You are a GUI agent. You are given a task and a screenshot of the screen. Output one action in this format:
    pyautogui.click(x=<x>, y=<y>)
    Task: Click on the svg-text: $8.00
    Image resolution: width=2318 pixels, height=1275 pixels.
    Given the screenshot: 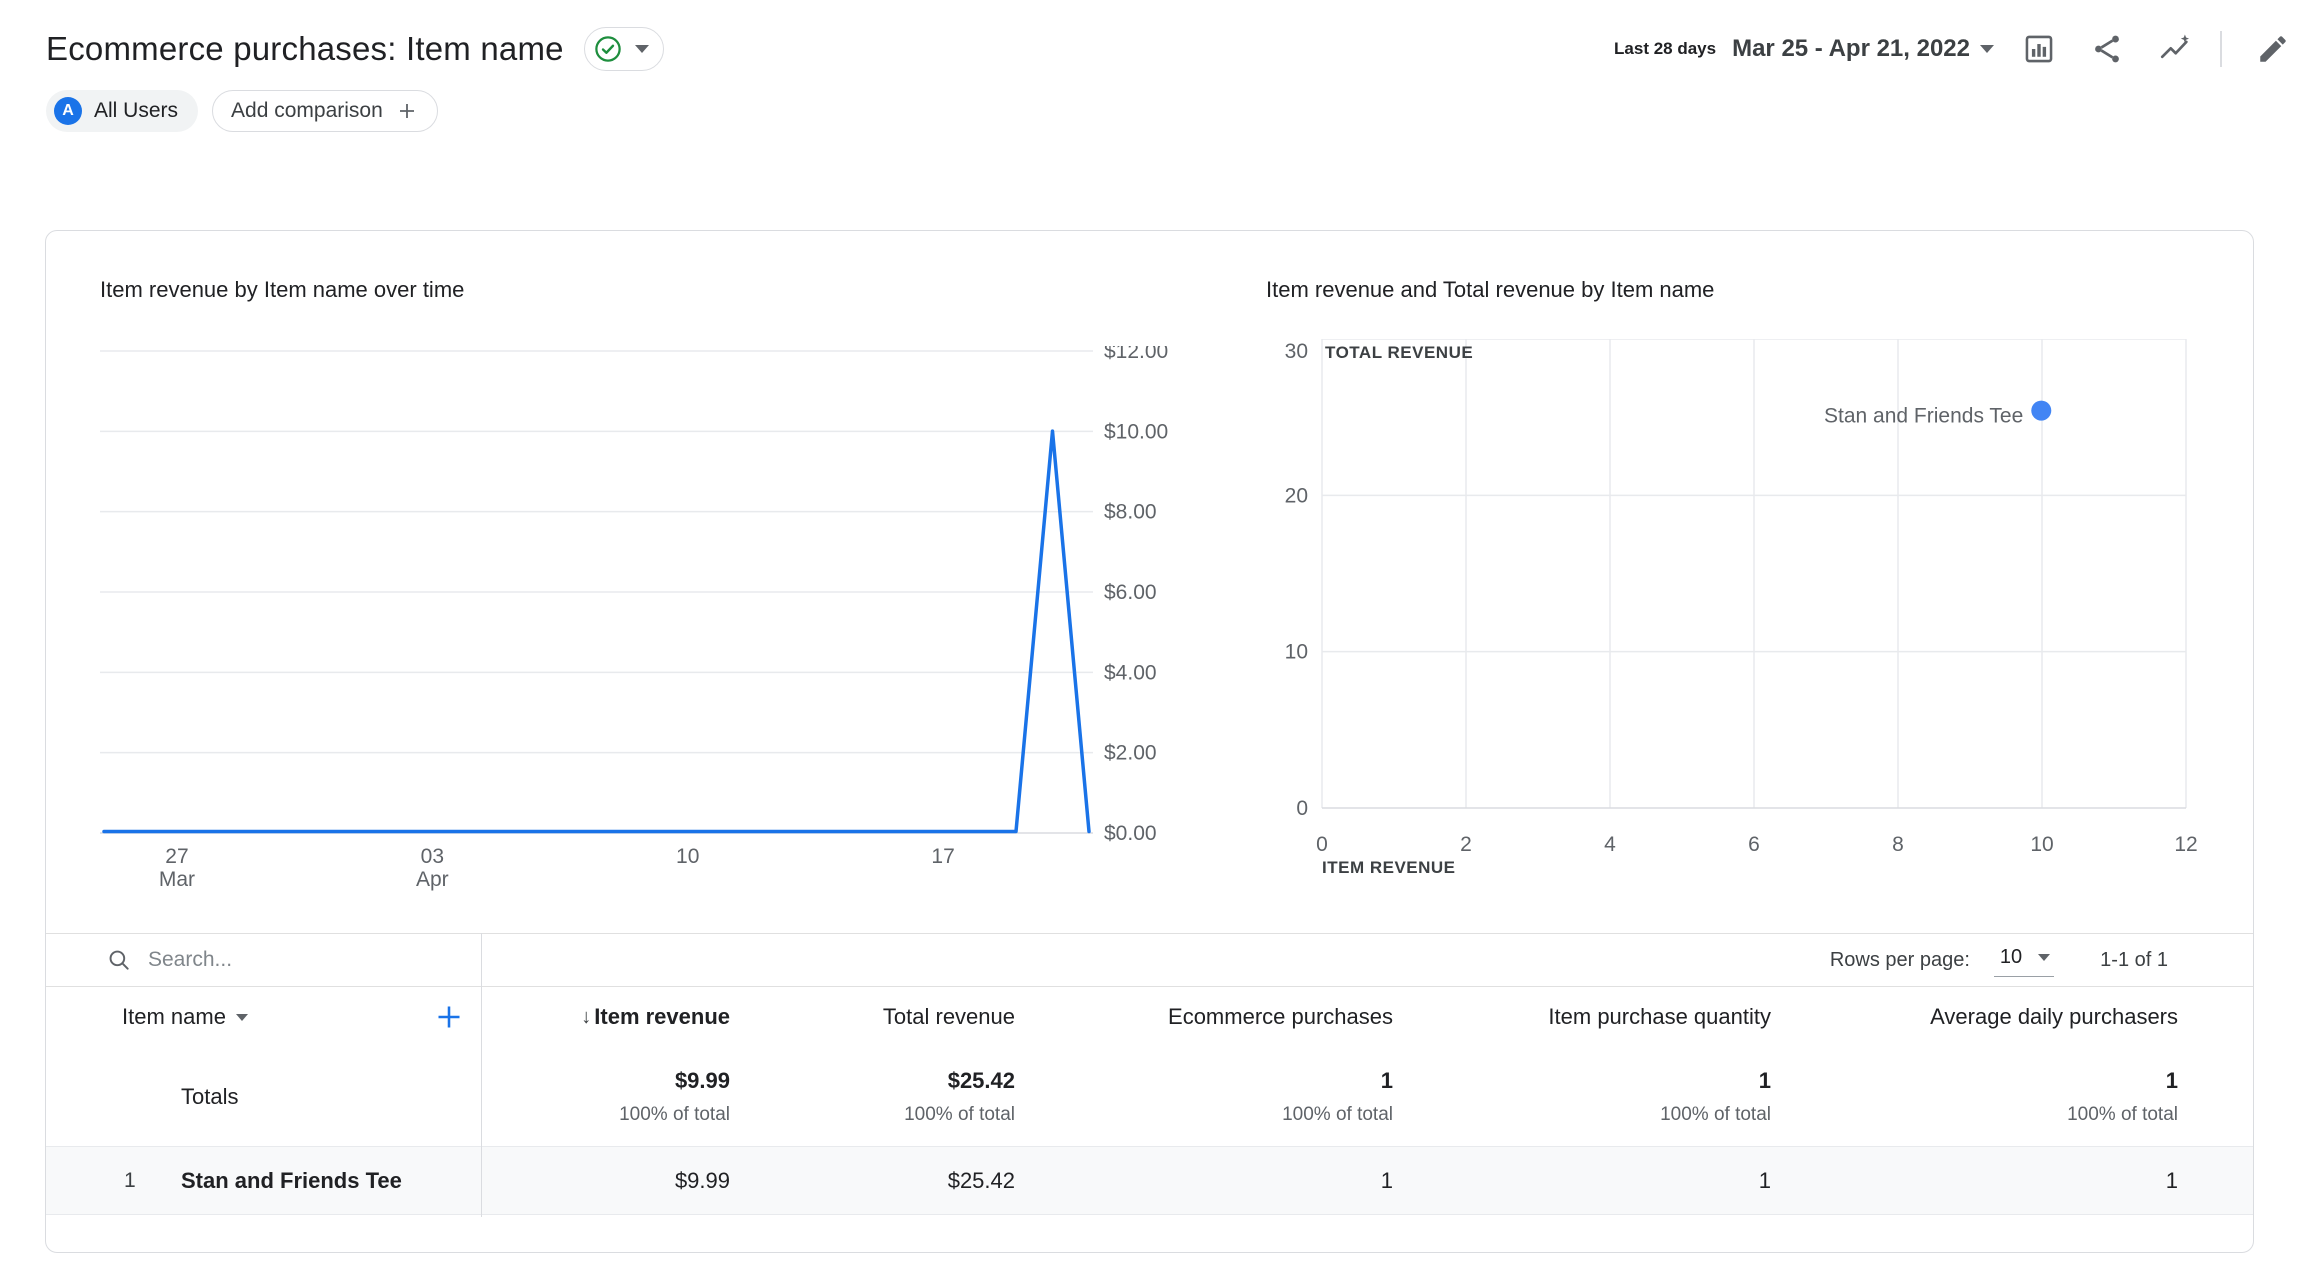 What is the action you would take?
    pyautogui.click(x=1130, y=512)
    